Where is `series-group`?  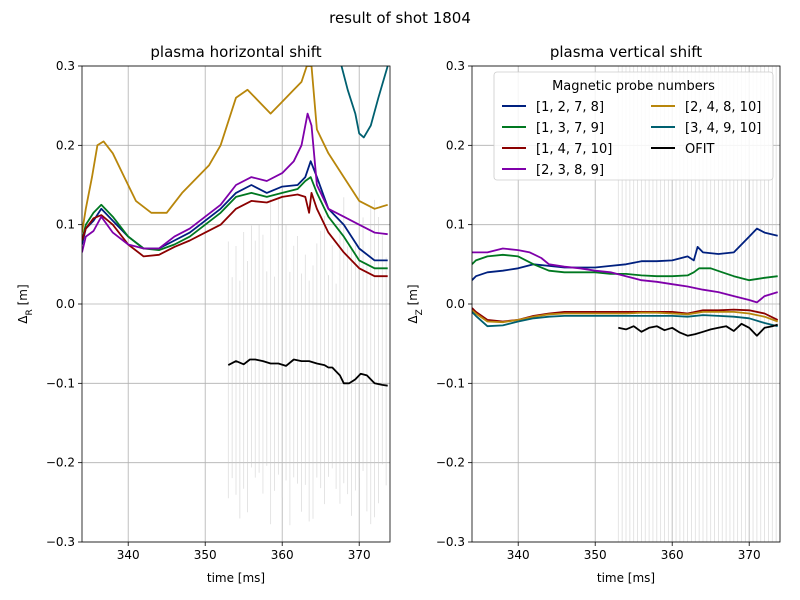
series-group is located at coordinates (625, 282).